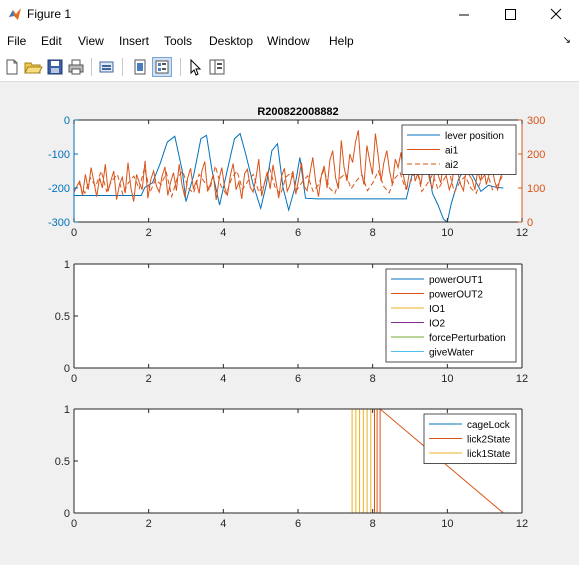 The image size is (579, 565). What do you see at coordinates (522, 524) in the screenshot?
I see `chart3-x-tick-label: 12` at bounding box center [522, 524].